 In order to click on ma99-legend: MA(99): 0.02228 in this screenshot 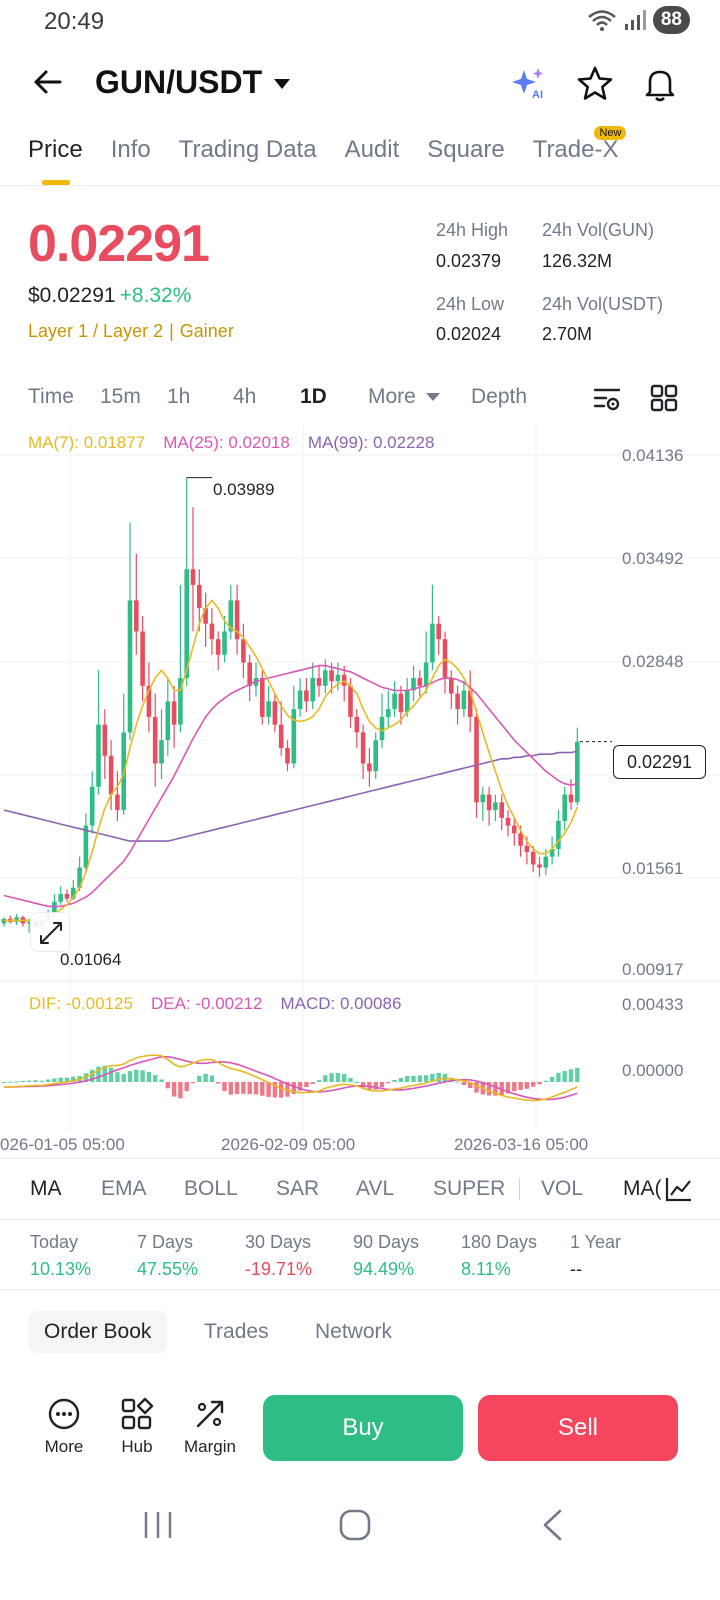, I will do `click(371, 442)`.